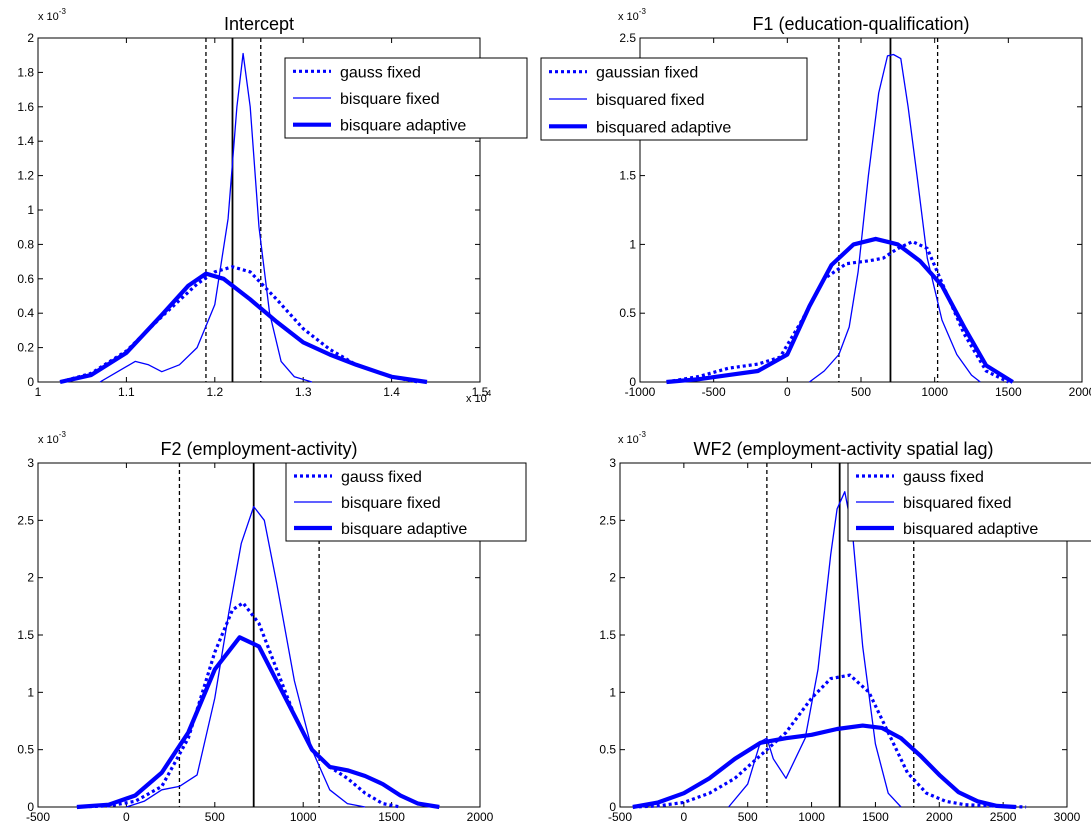  What do you see at coordinates (640, 392) in the screenshot?
I see `x-tick-label: -1000` at bounding box center [640, 392].